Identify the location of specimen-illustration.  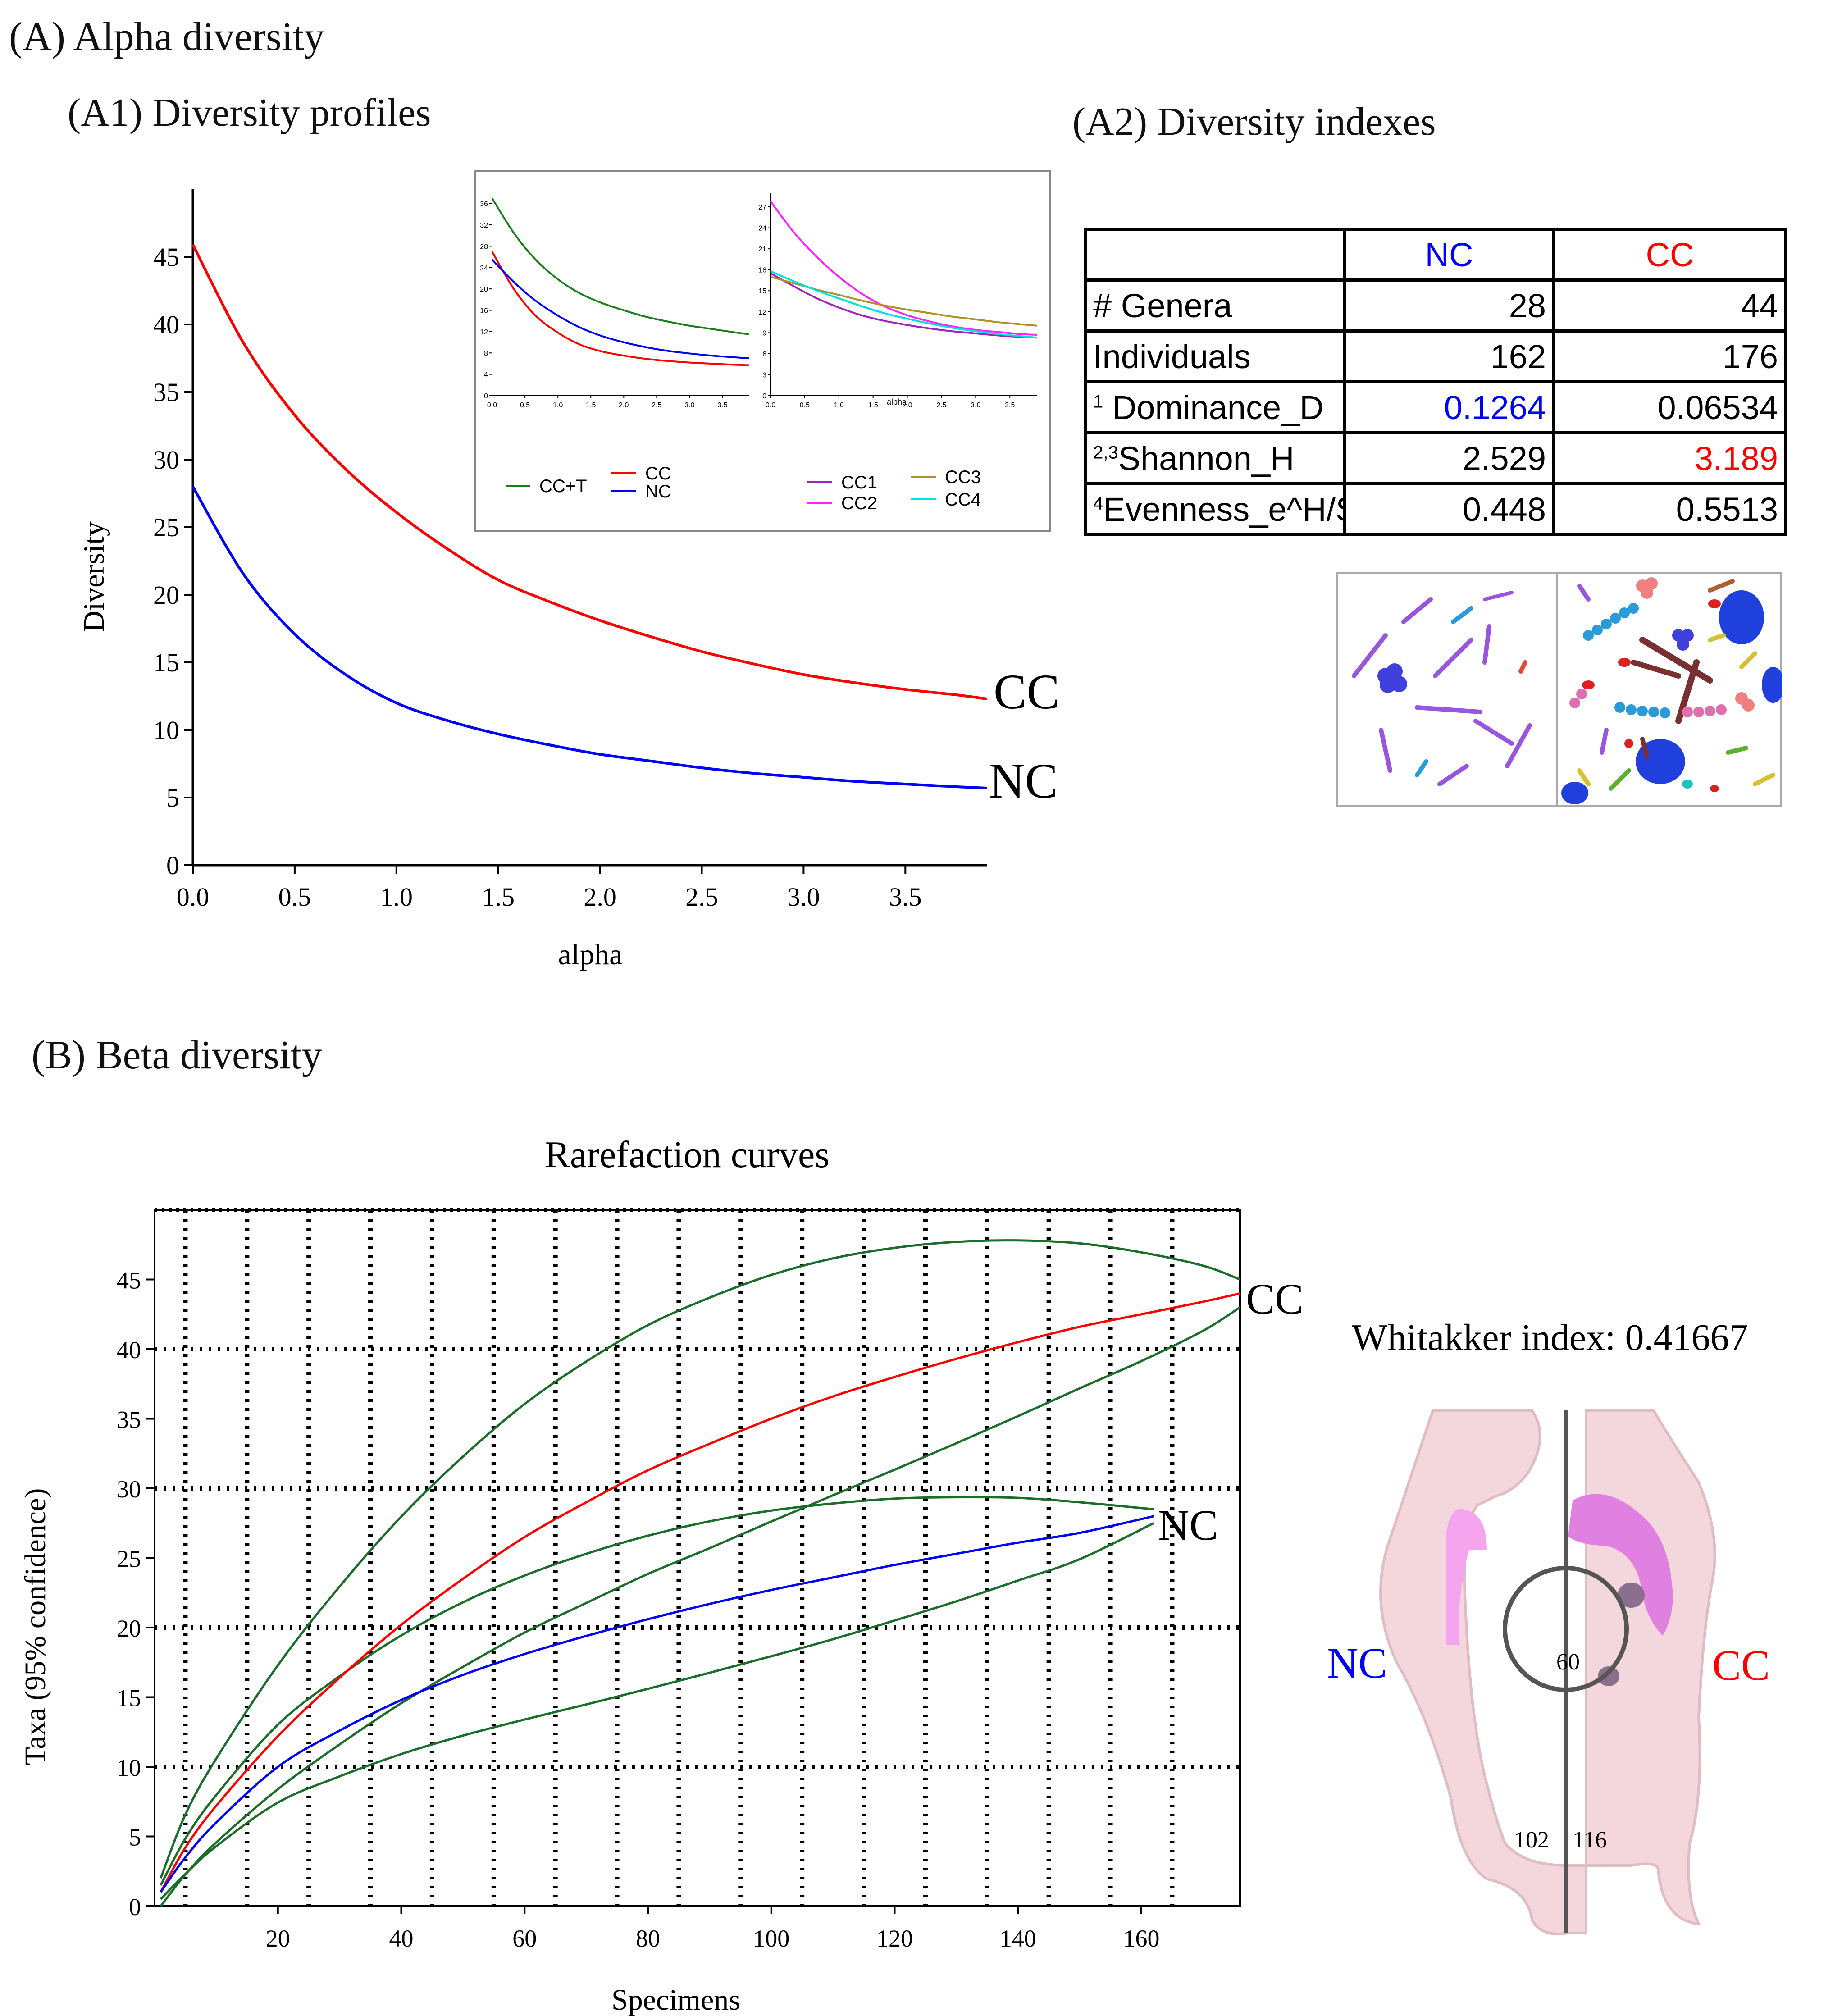
(1559, 689).